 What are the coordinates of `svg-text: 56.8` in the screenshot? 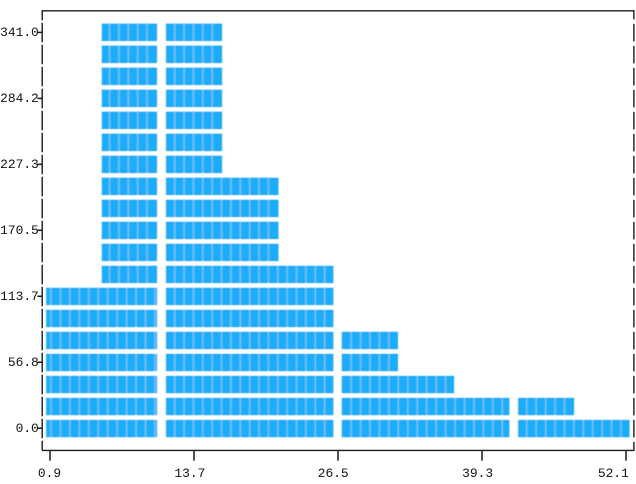 It's located at (23, 362).